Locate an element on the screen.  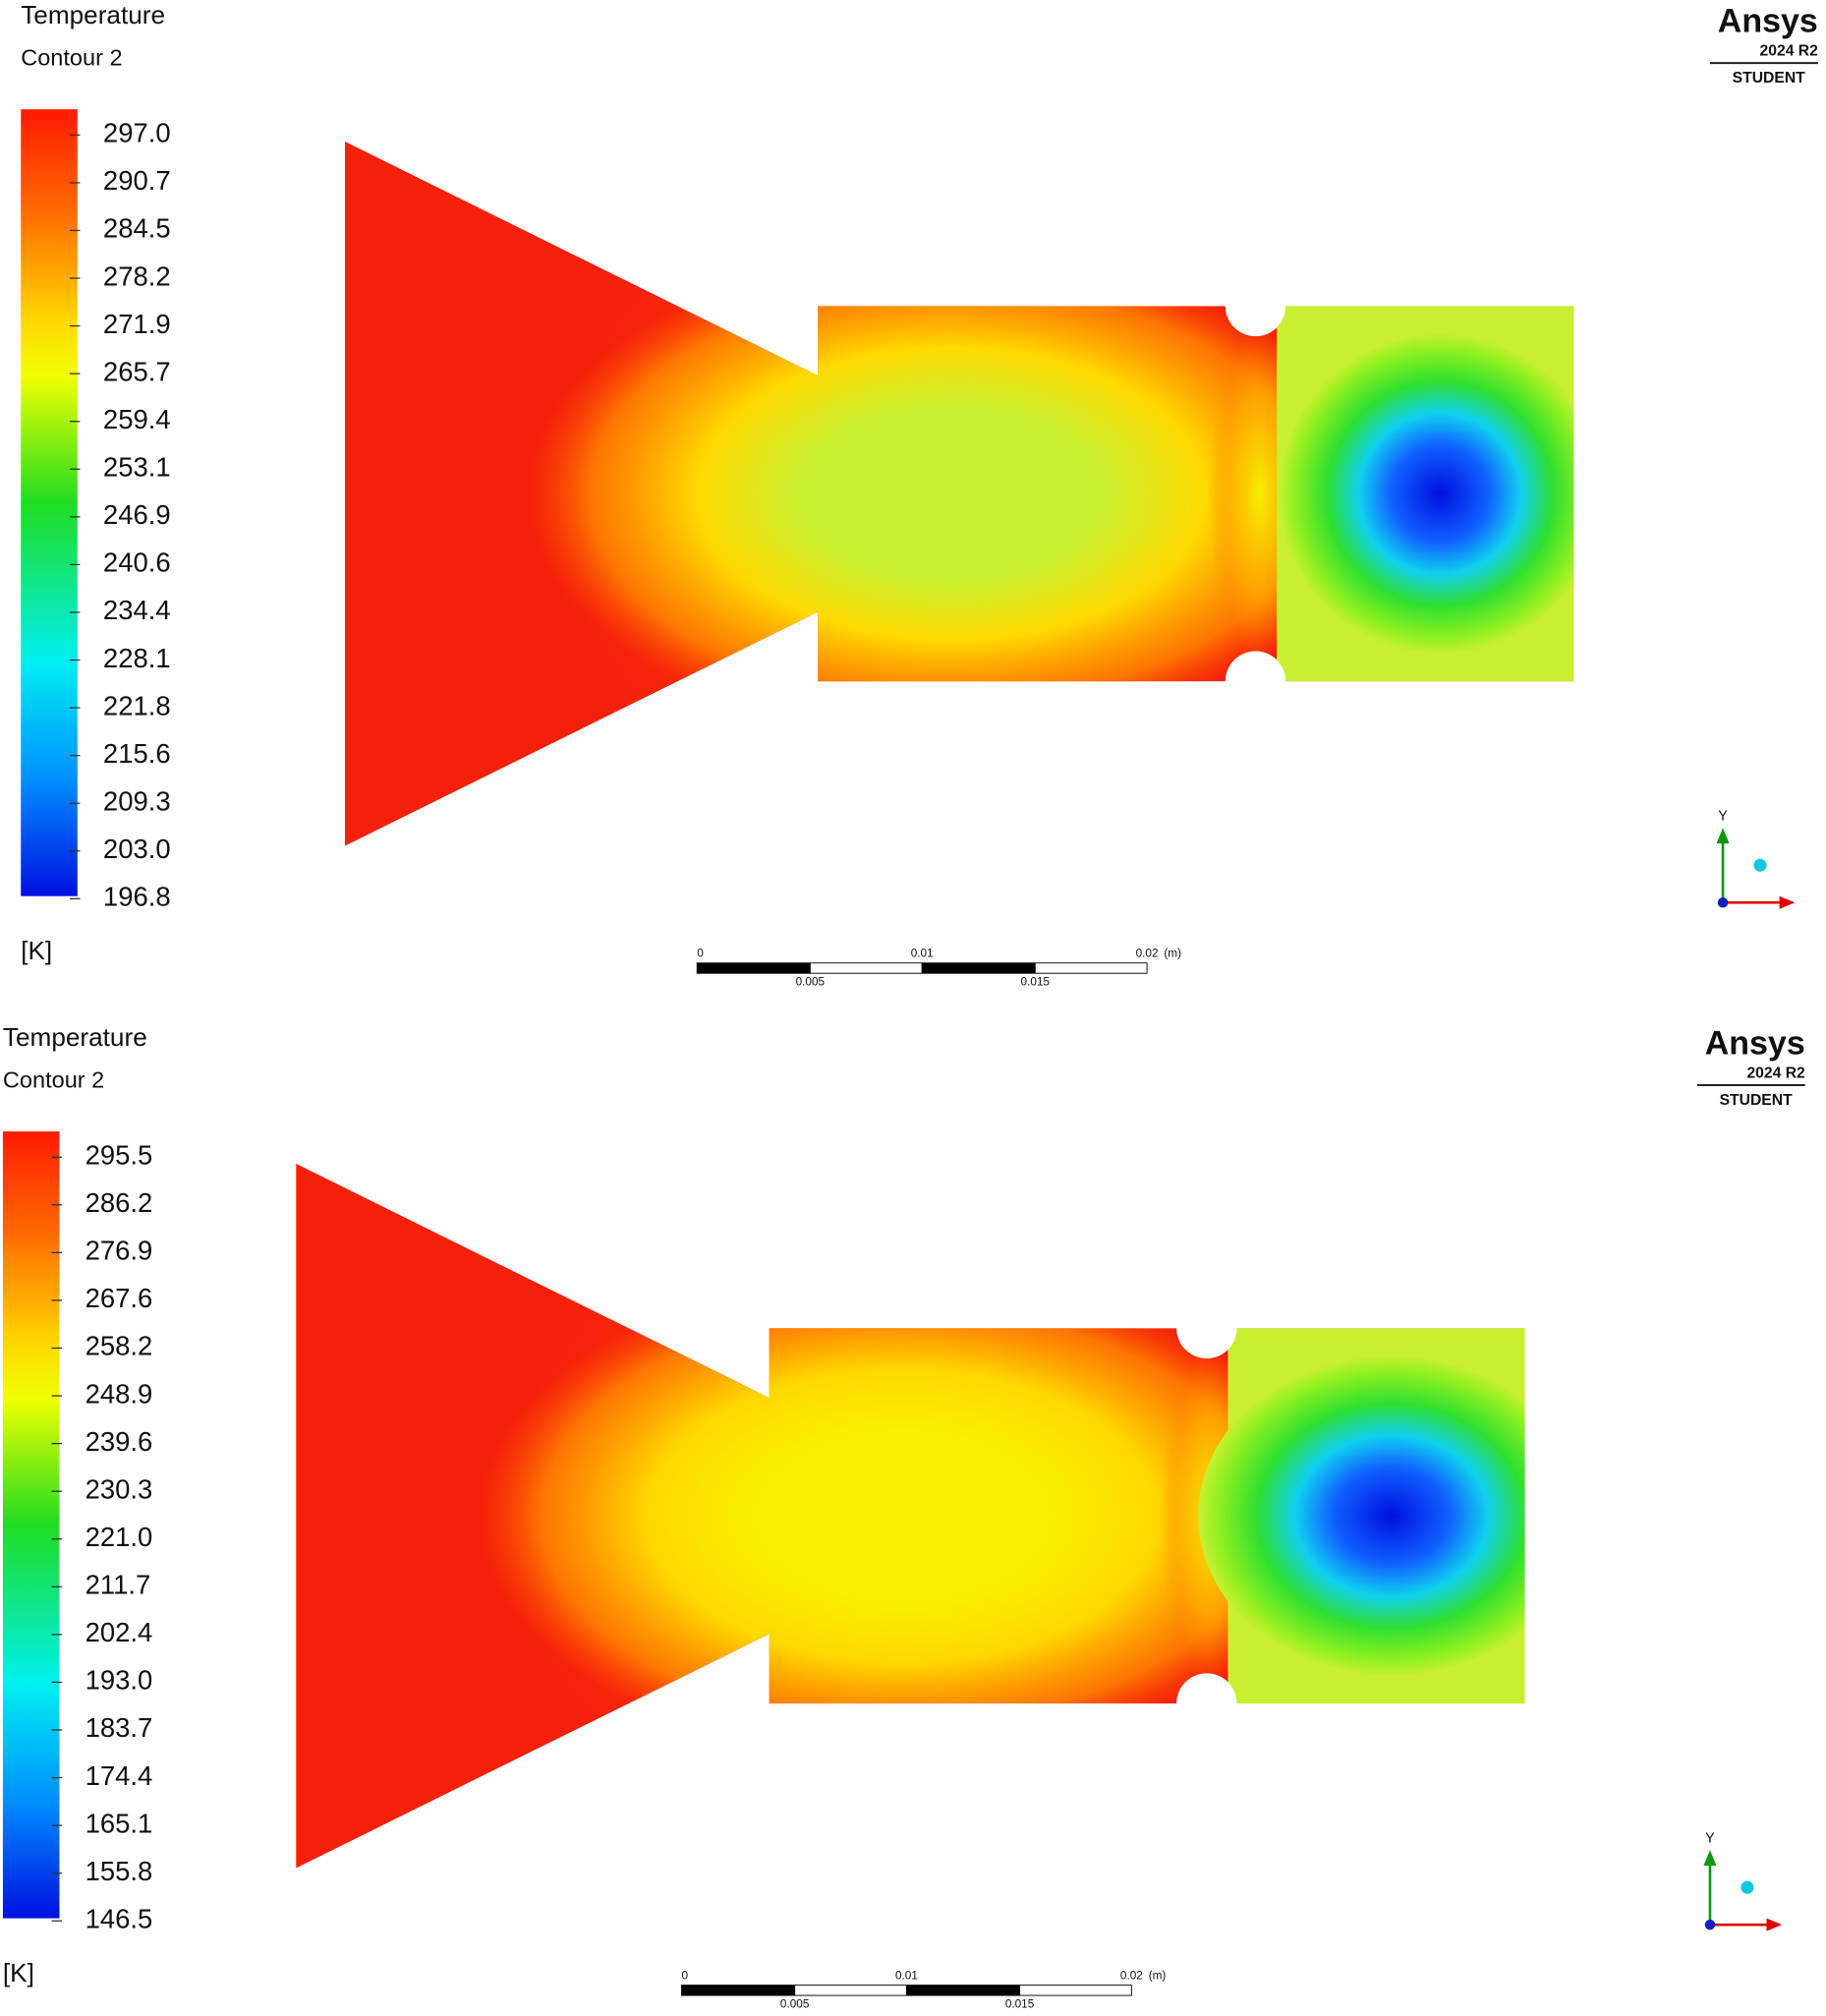
legend-label: 215.6 is located at coordinates (137, 753).